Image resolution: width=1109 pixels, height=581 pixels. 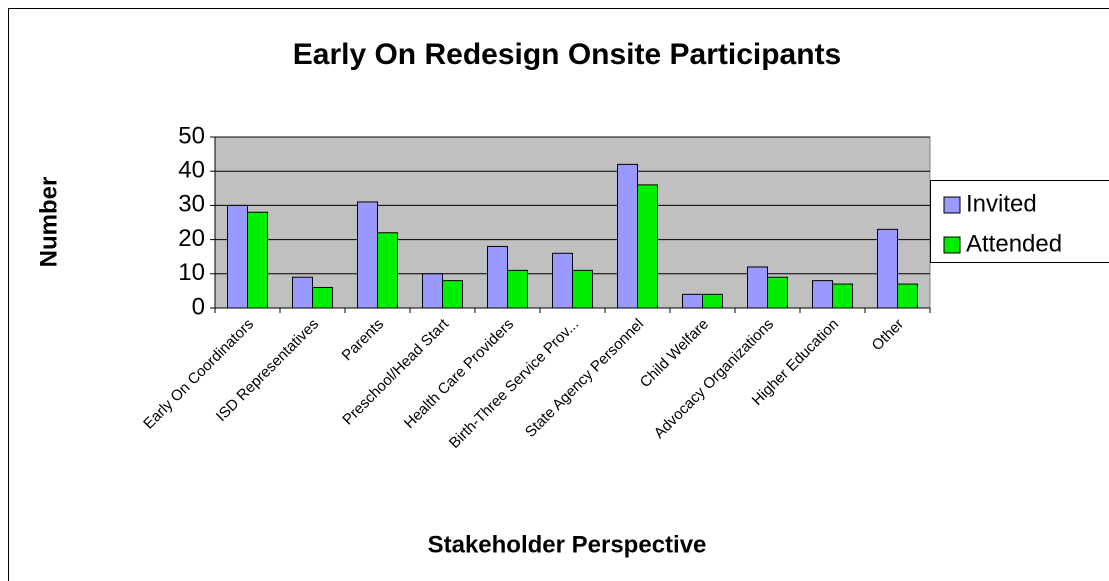 I want to click on x-axis-label: Stakeholder Perspective, so click(x=567, y=544).